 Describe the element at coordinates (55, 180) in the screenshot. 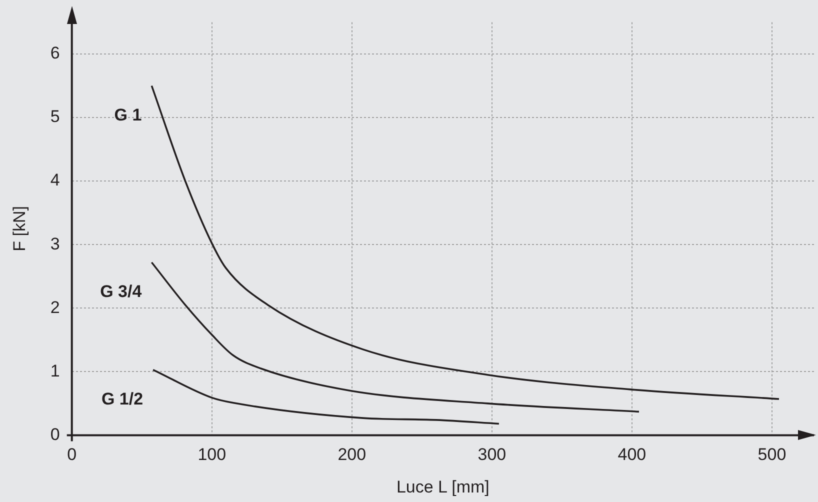

I see `y-tick-label: 4` at that location.